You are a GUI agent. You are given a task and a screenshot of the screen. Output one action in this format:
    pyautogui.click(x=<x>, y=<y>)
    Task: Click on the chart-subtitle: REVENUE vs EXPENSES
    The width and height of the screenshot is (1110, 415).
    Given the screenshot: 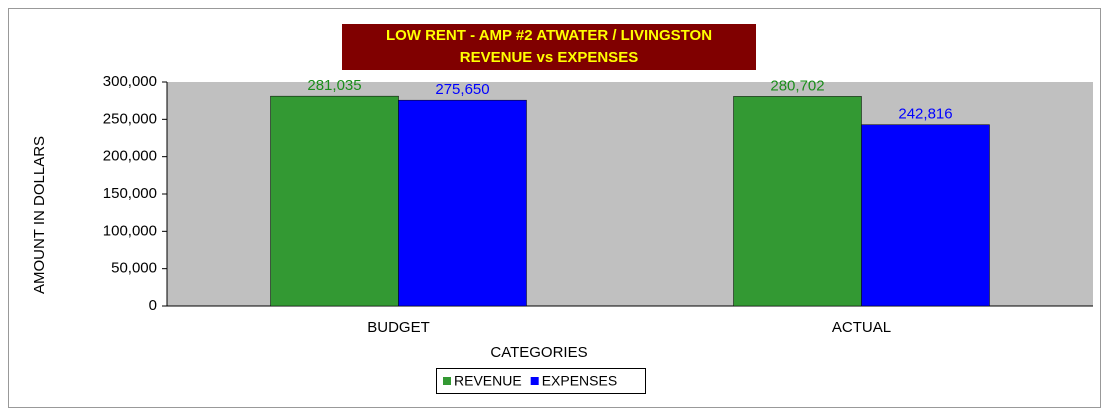 What is the action you would take?
    pyautogui.click(x=549, y=57)
    